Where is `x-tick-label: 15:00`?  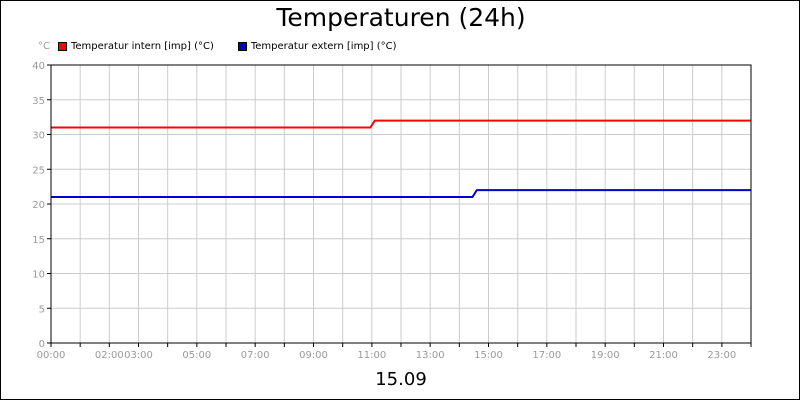
x-tick-label: 15:00 is located at coordinates (488, 355).